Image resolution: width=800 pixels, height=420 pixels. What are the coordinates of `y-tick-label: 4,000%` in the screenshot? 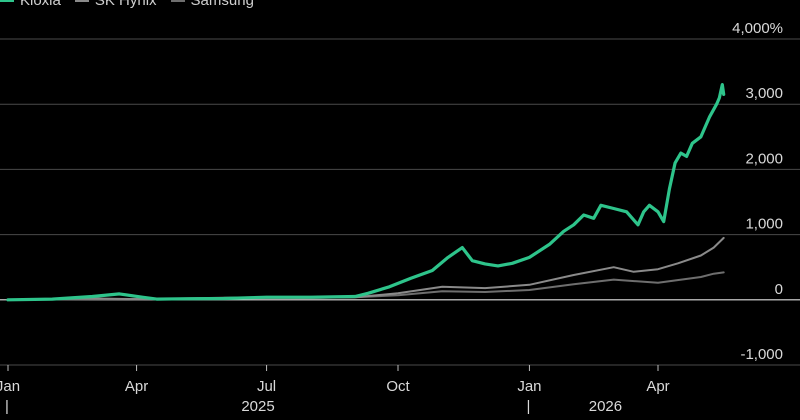 It's located at (757, 28).